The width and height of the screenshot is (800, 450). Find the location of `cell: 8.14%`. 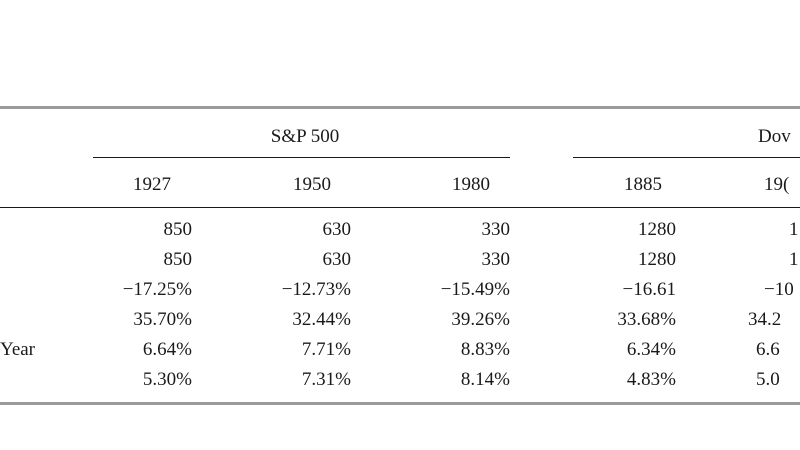

cell: 8.14% is located at coordinates (485, 379).